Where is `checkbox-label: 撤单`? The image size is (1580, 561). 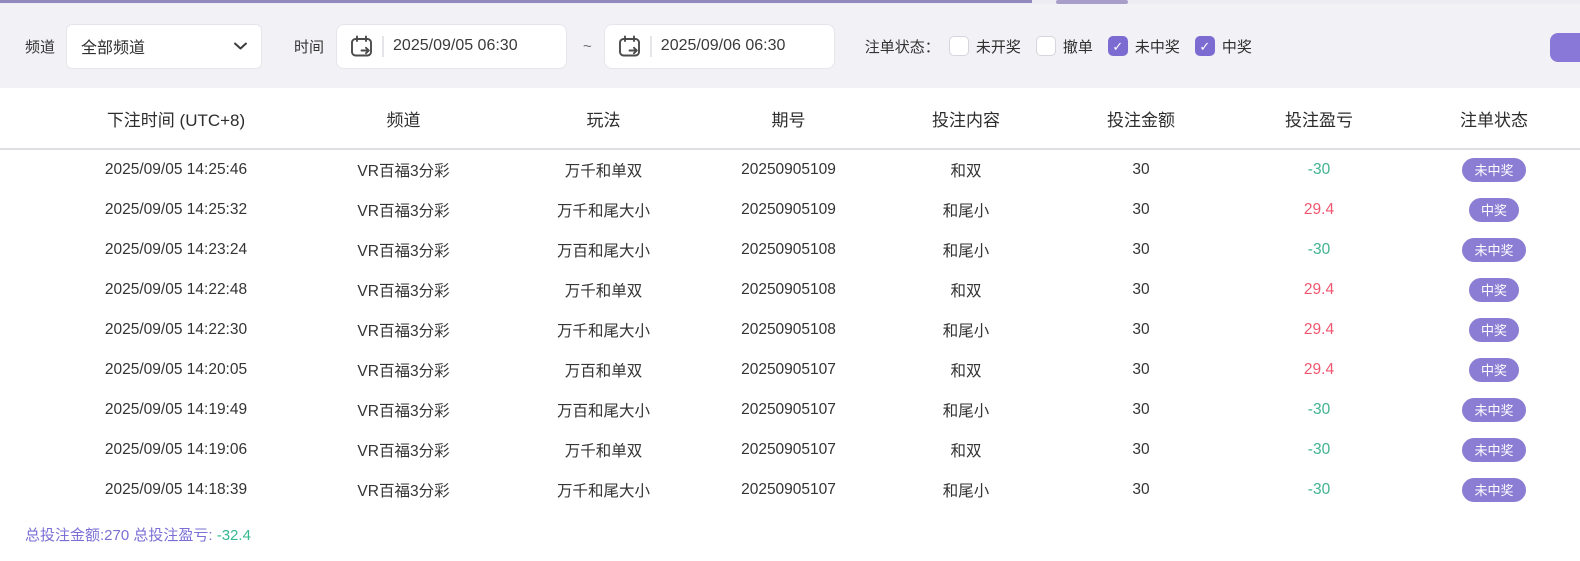
checkbox-label: 撤单 is located at coordinates (1077, 47).